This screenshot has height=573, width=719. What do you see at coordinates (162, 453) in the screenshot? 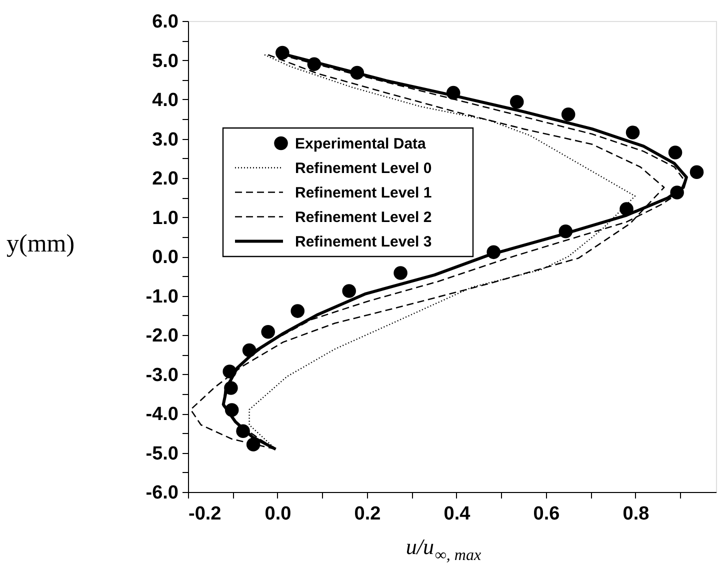
I see `y-tick-label: -5.0` at bounding box center [162, 453].